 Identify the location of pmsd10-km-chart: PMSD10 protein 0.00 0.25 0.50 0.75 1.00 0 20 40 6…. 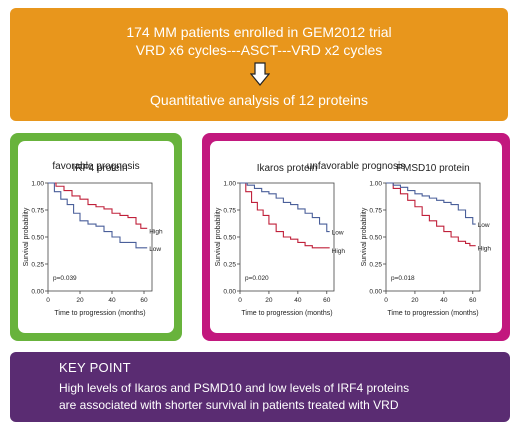
(426, 240).